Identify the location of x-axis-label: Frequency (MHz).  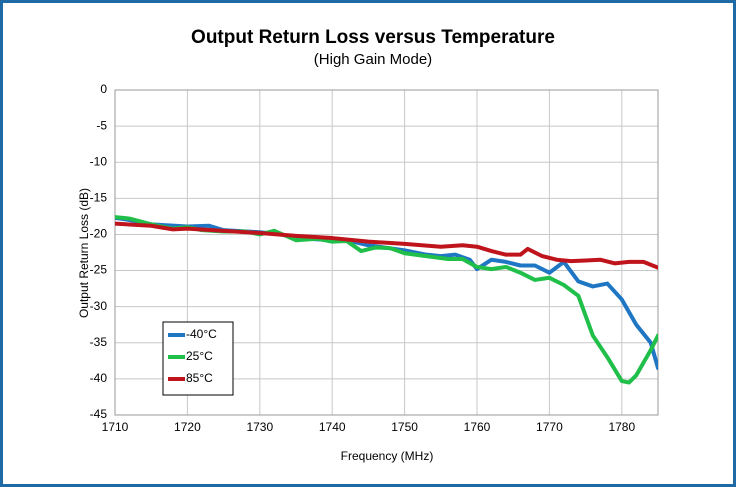
(387, 456).